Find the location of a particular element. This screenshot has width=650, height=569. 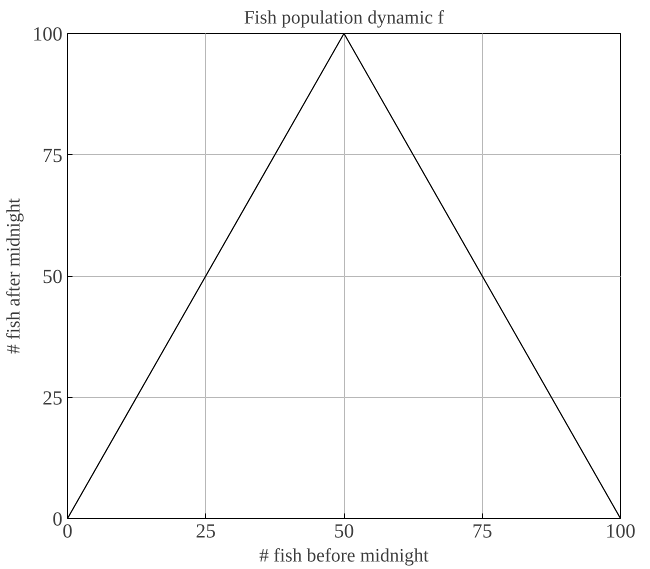

y-tick-label: 50 is located at coordinates (52, 277).